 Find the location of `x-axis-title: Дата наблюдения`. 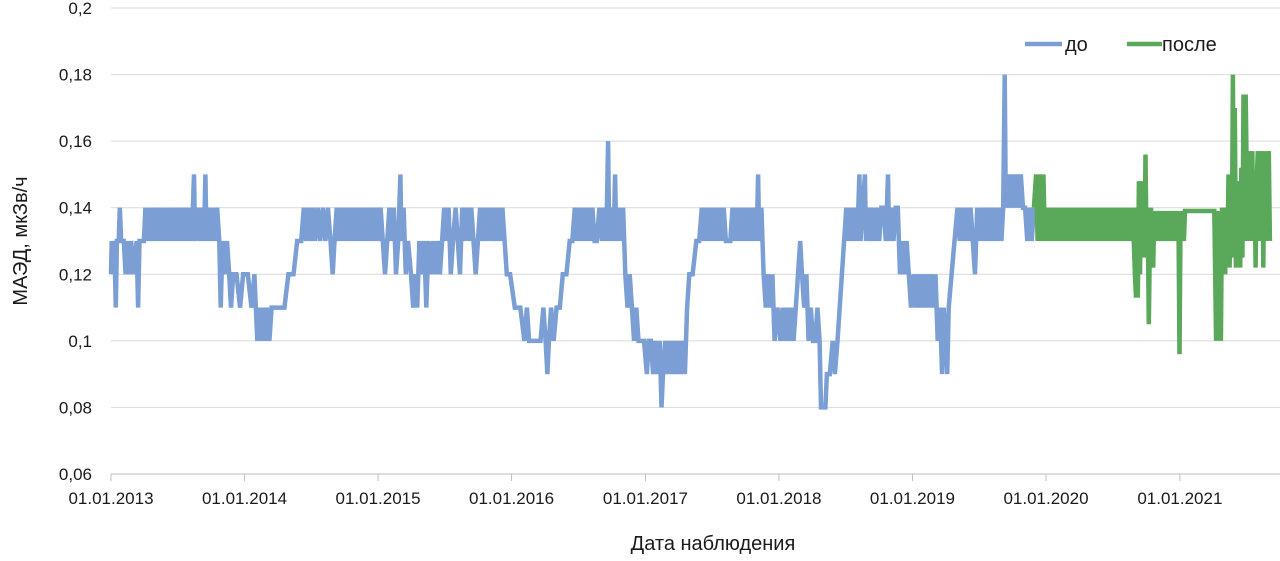

x-axis-title: Дата наблюдения is located at coordinates (713, 544).